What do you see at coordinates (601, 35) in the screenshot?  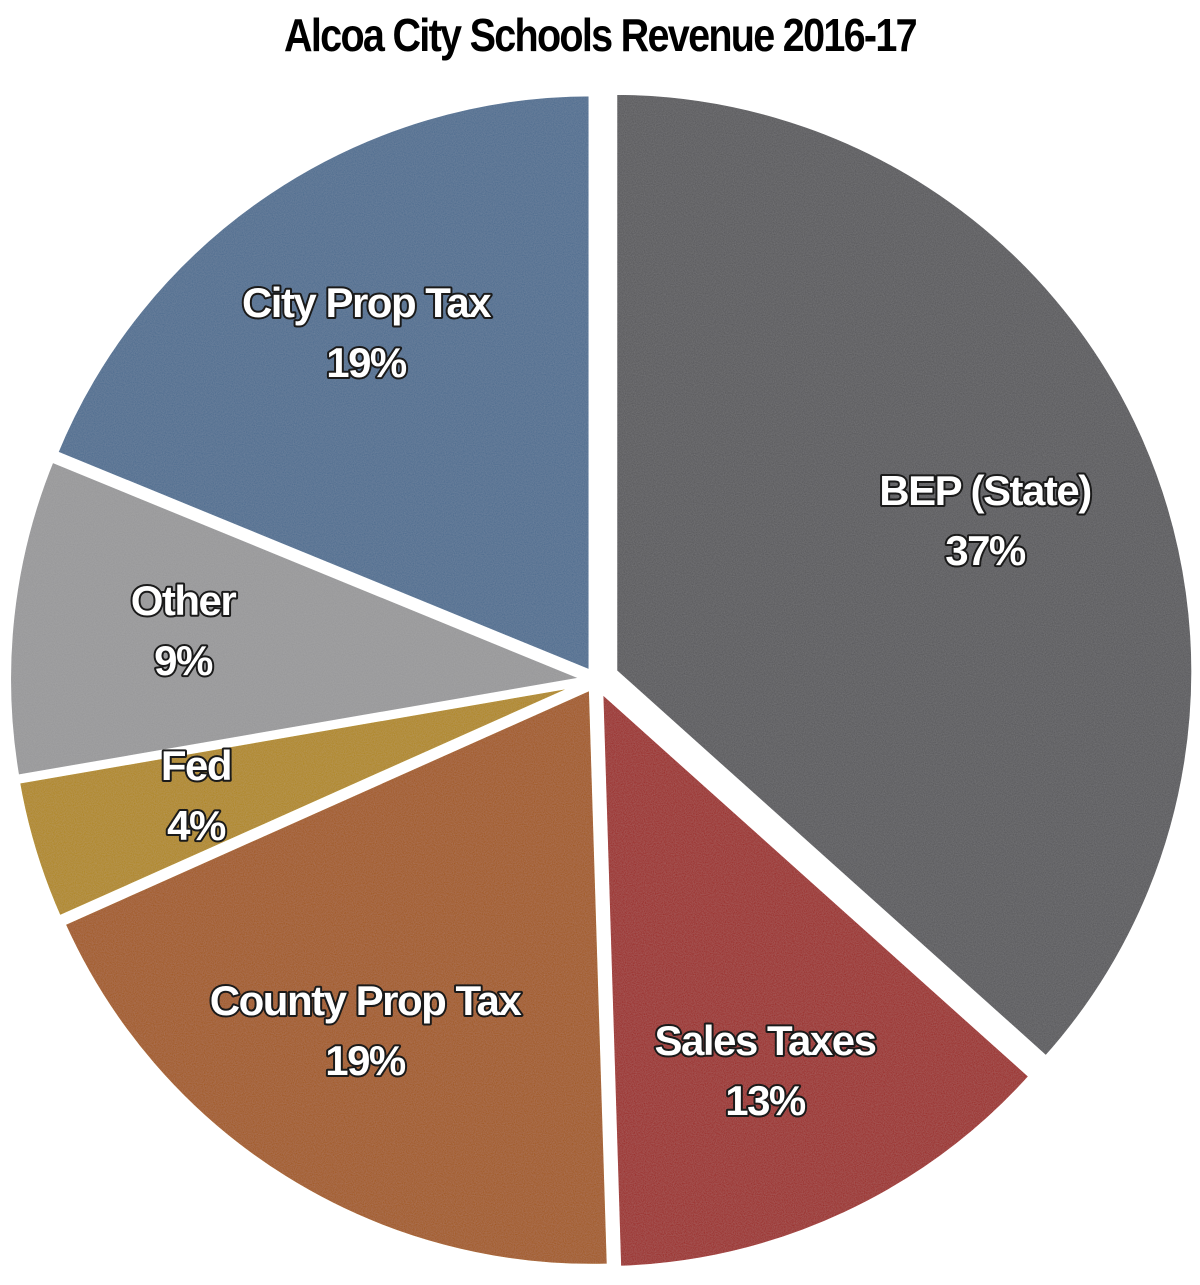 I see `chart-title: Alcoa City Schools Revenue 2016-17` at bounding box center [601, 35].